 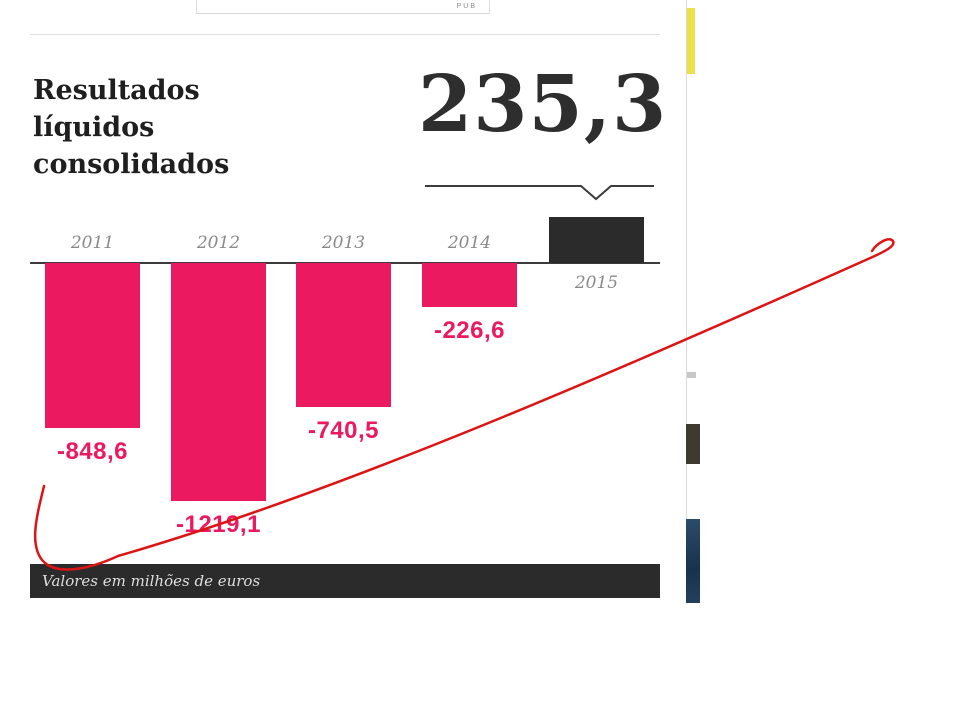 I want to click on year-label-2015: 2015, so click(x=596, y=283).